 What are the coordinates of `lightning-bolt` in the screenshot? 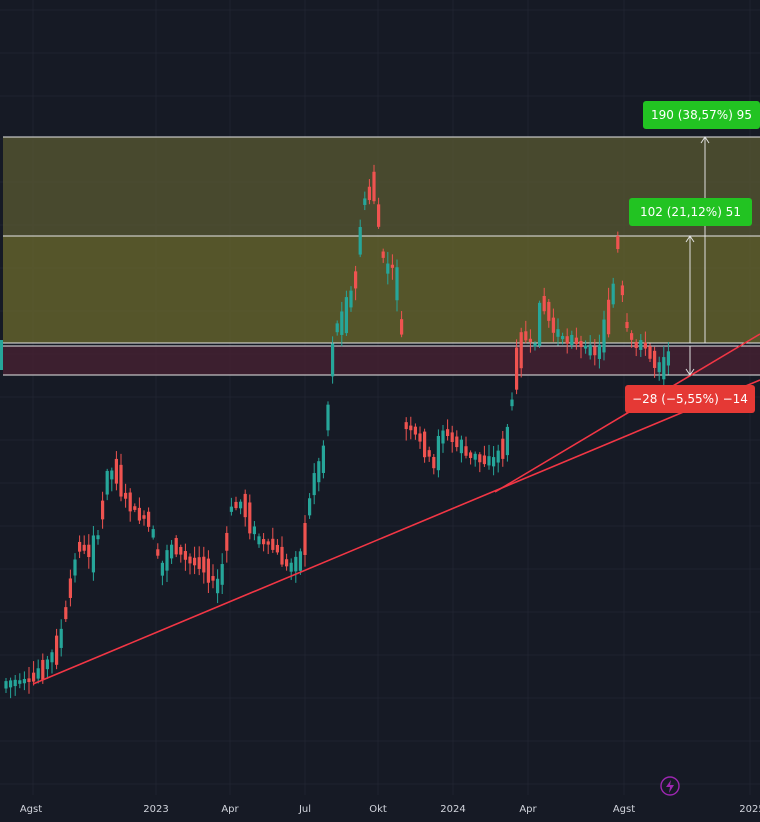 It's located at (670, 786).